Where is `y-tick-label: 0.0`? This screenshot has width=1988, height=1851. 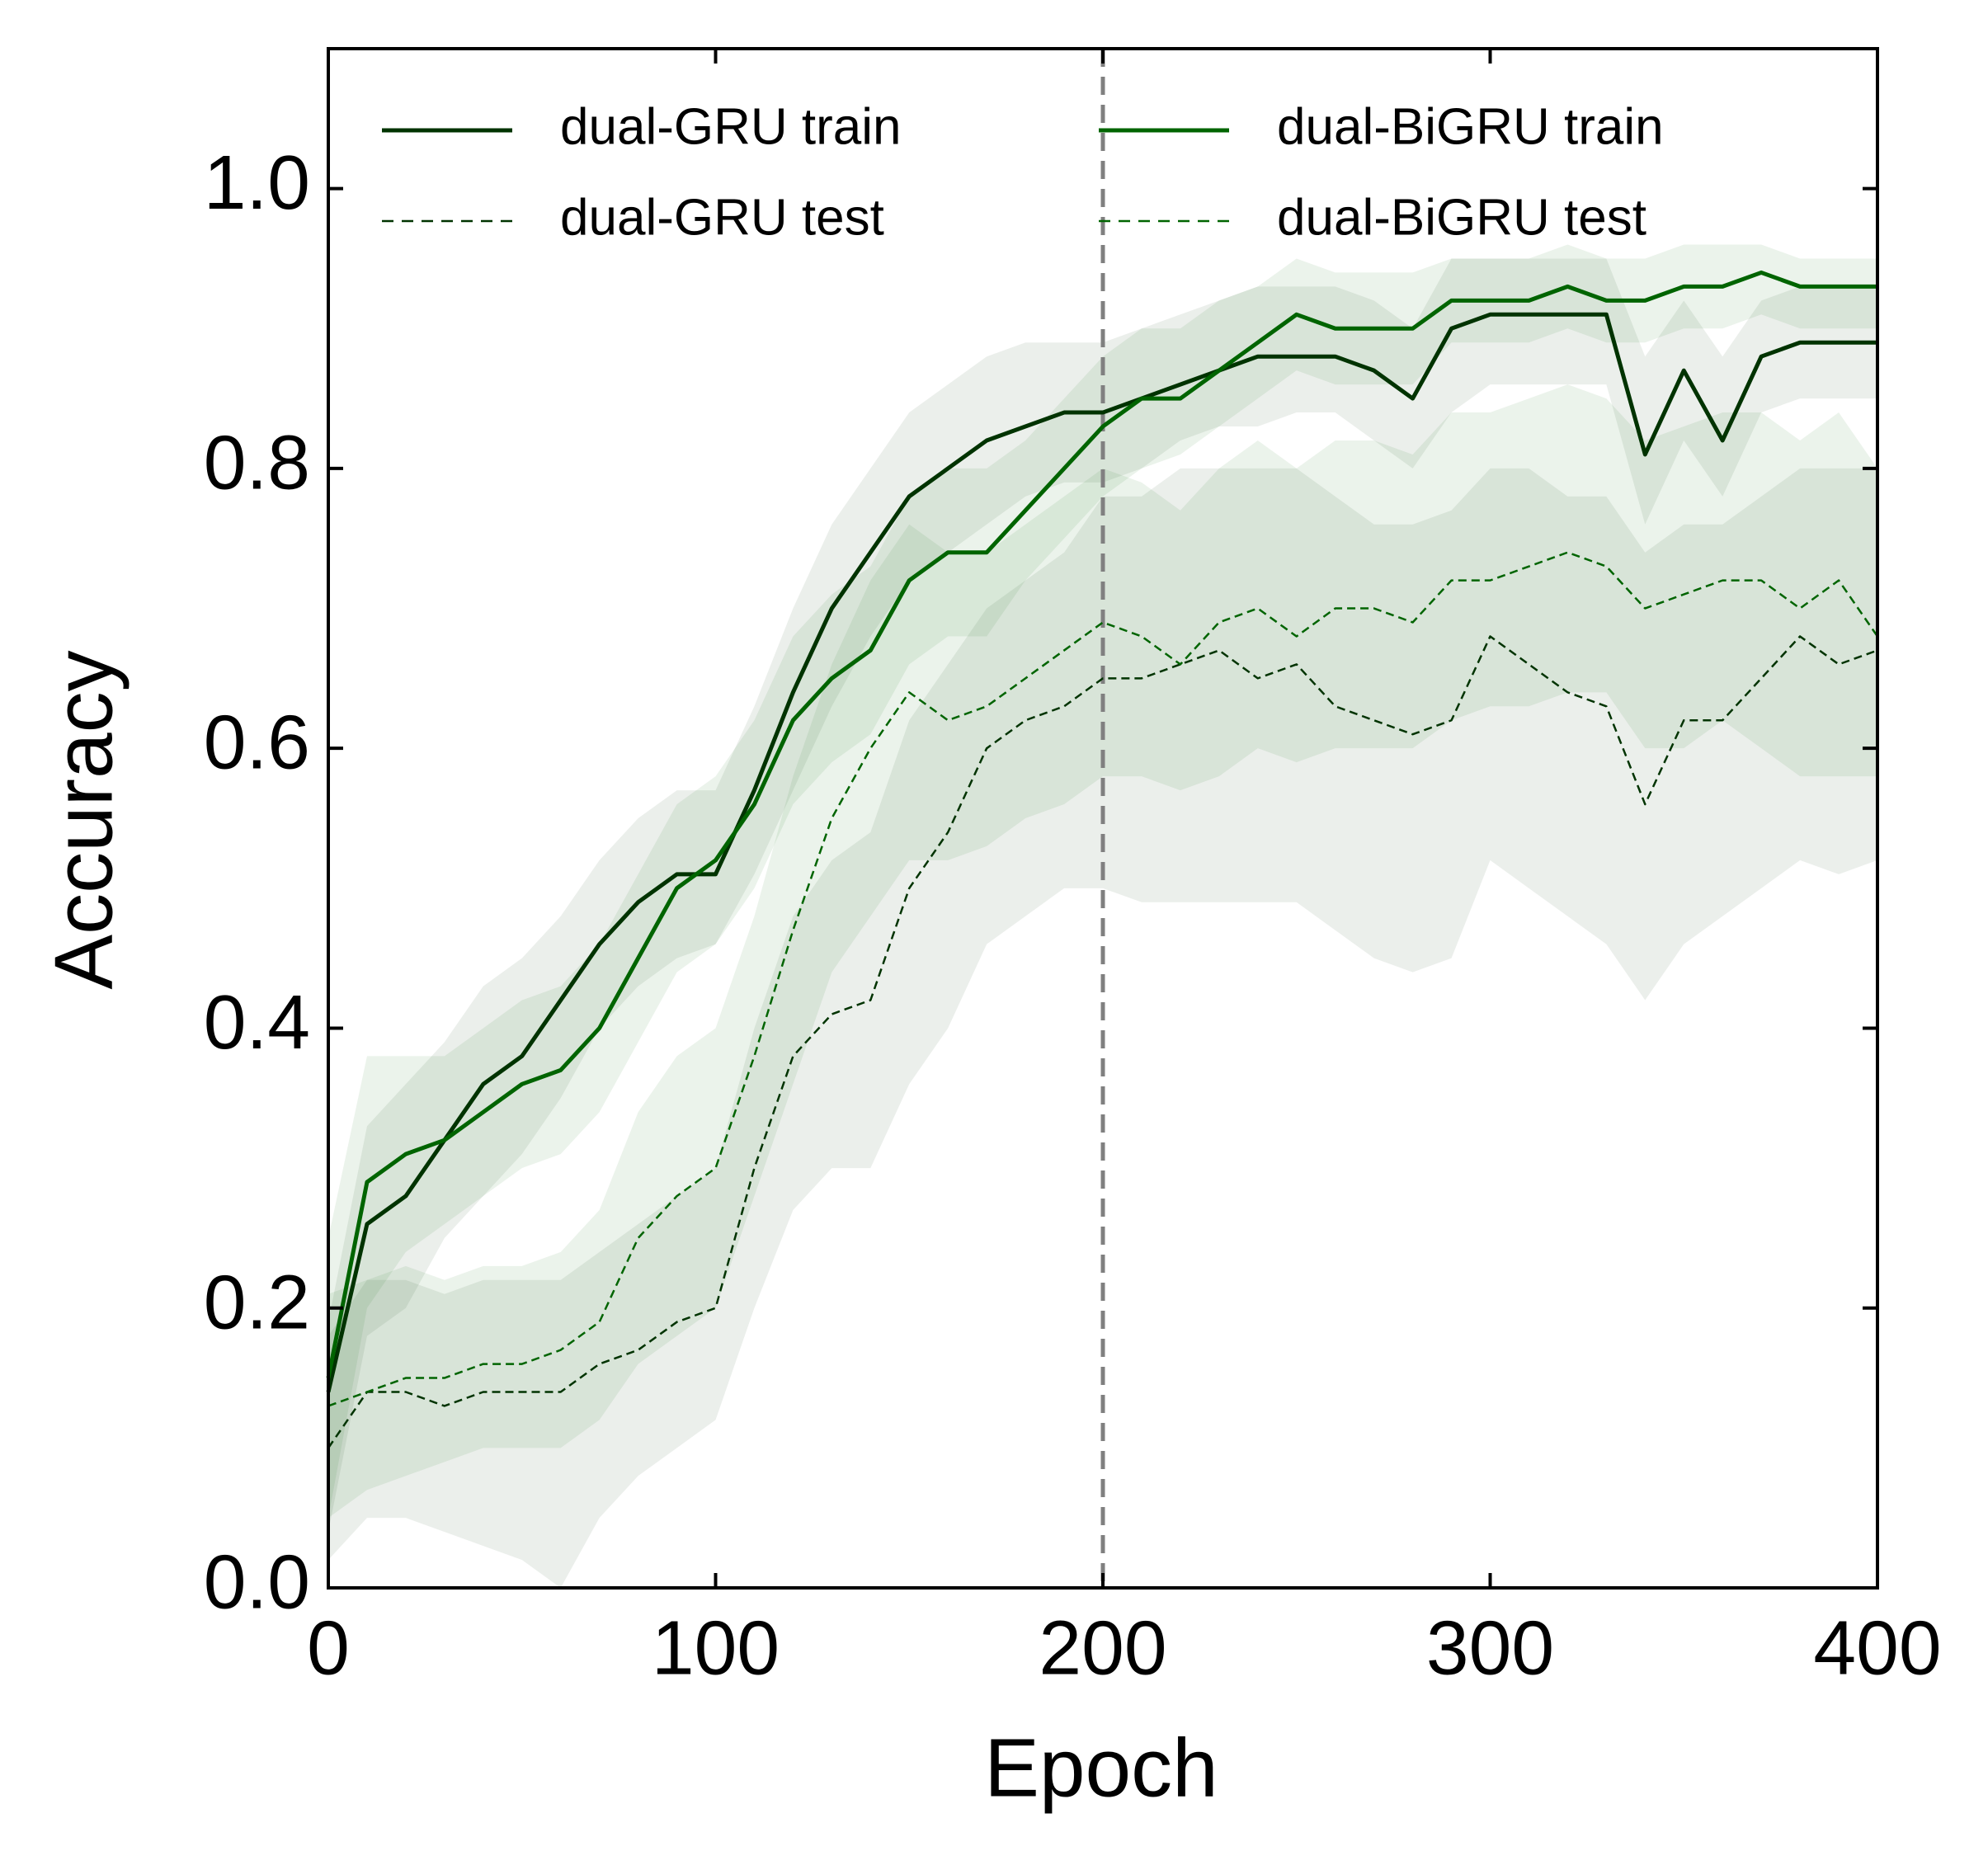
y-tick-label: 0.0 is located at coordinates (257, 1582).